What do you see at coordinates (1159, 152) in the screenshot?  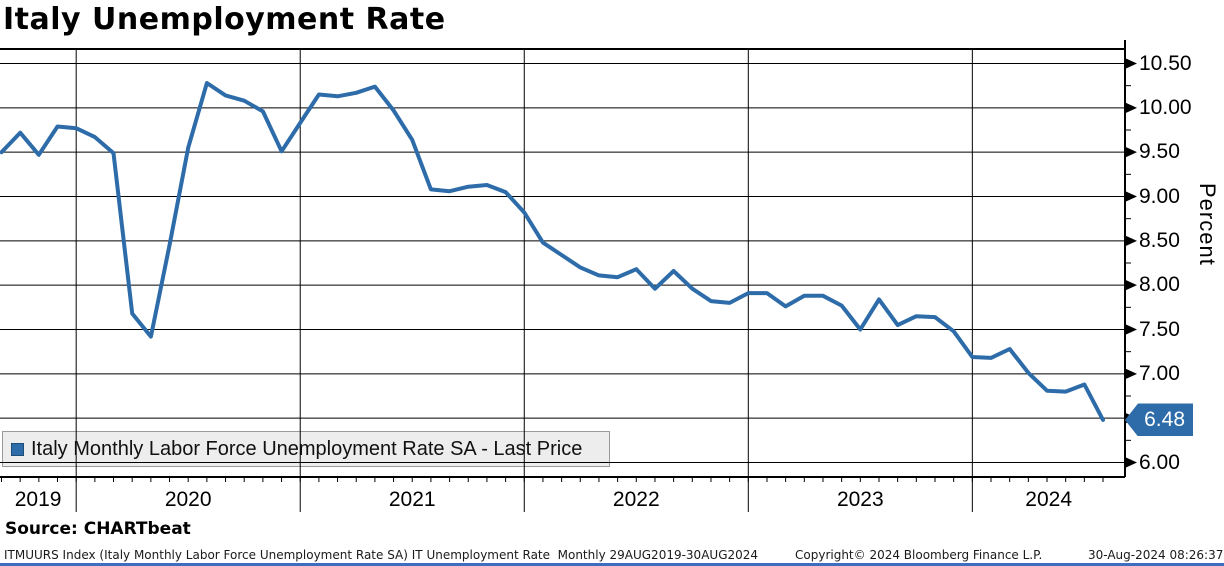 I see `y-tick-label: 9.50` at bounding box center [1159, 152].